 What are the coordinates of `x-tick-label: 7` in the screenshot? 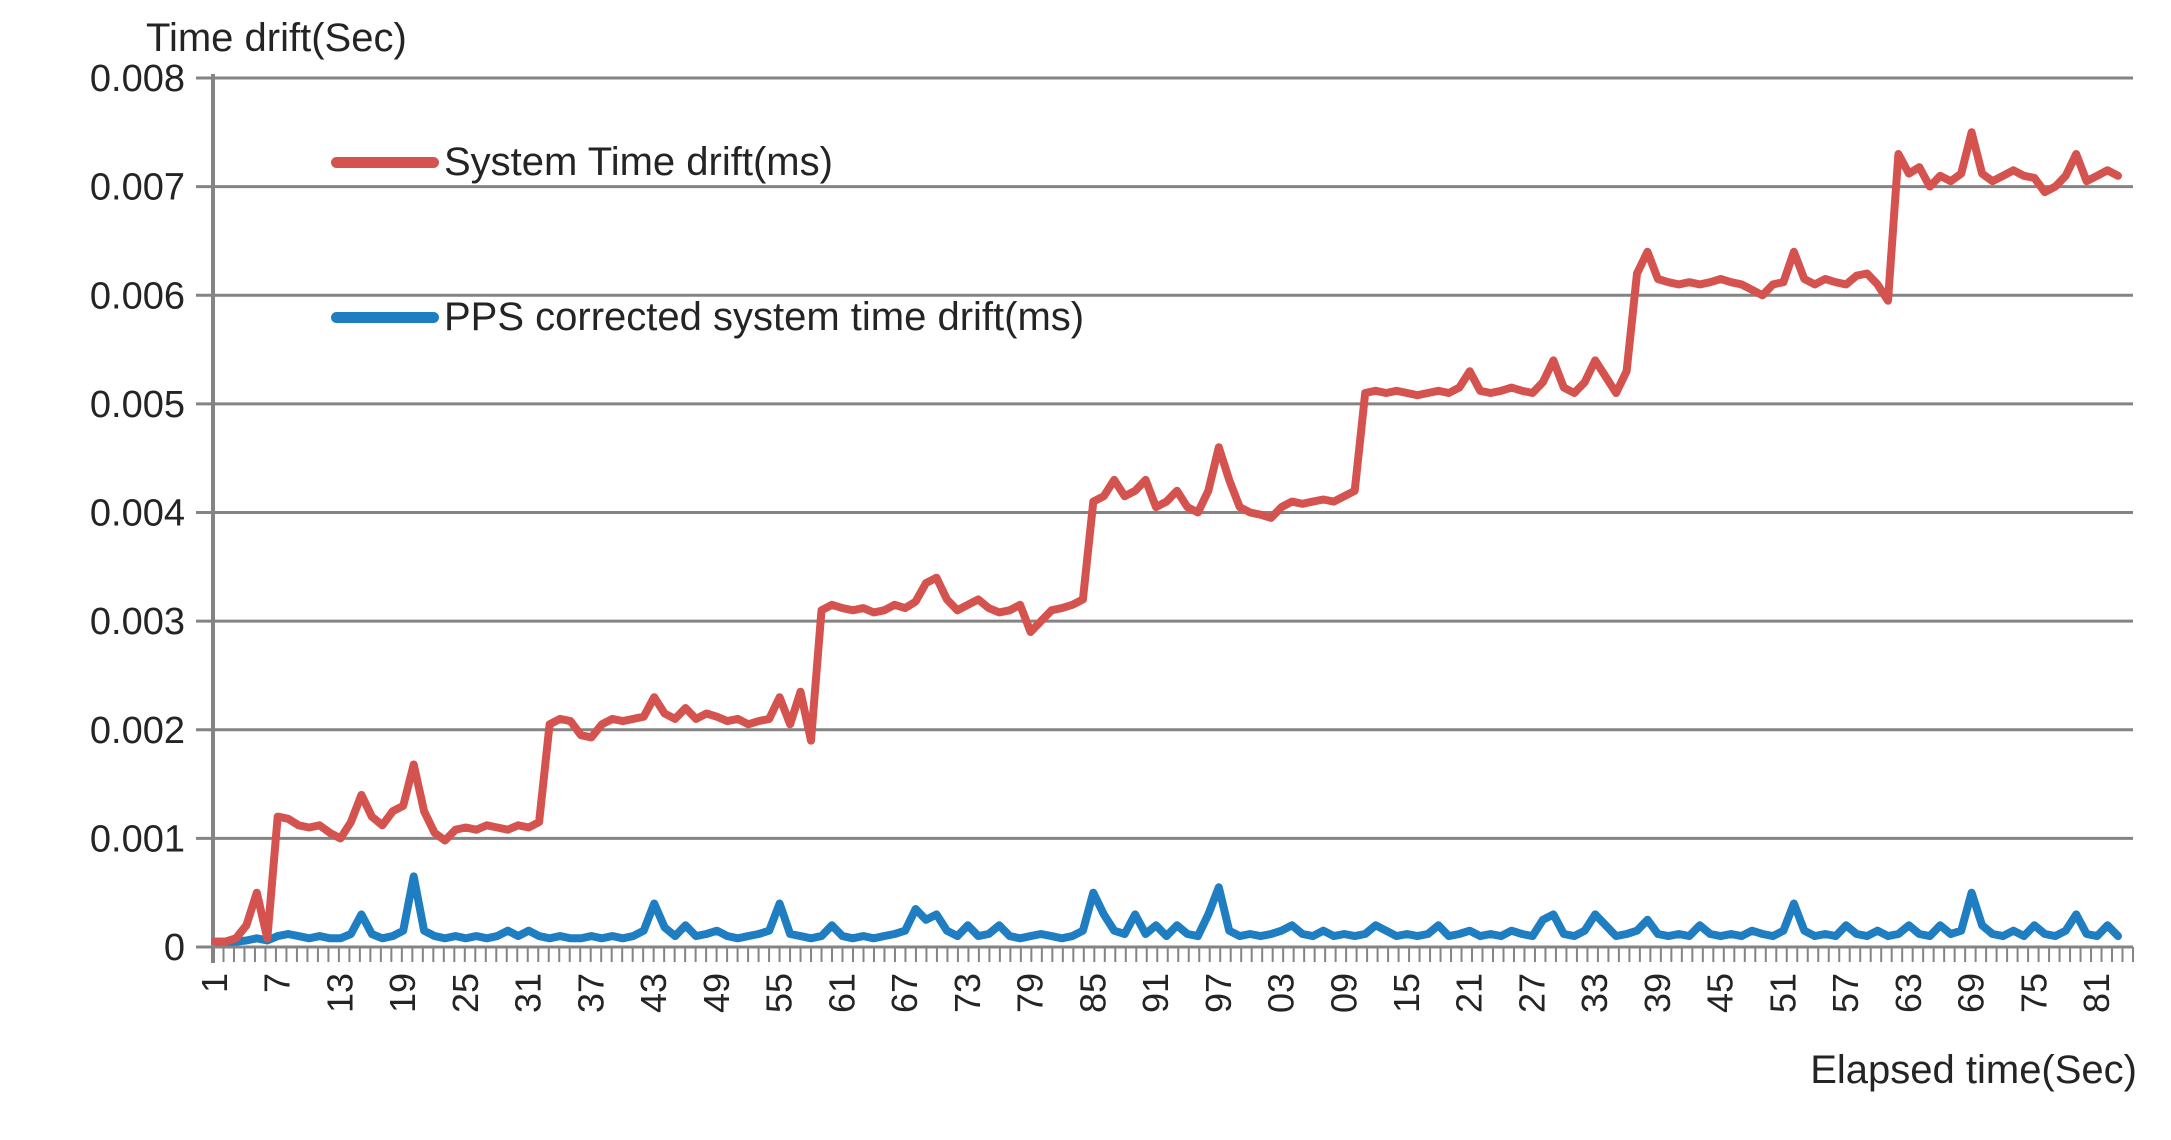 It's located at (277, 983).